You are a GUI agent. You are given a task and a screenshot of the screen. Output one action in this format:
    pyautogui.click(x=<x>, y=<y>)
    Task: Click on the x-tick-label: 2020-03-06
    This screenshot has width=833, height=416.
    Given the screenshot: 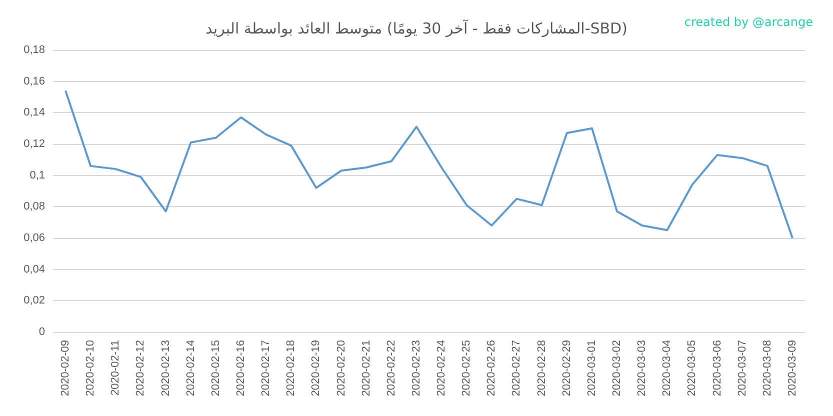 What is the action you would take?
    pyautogui.click(x=717, y=368)
    